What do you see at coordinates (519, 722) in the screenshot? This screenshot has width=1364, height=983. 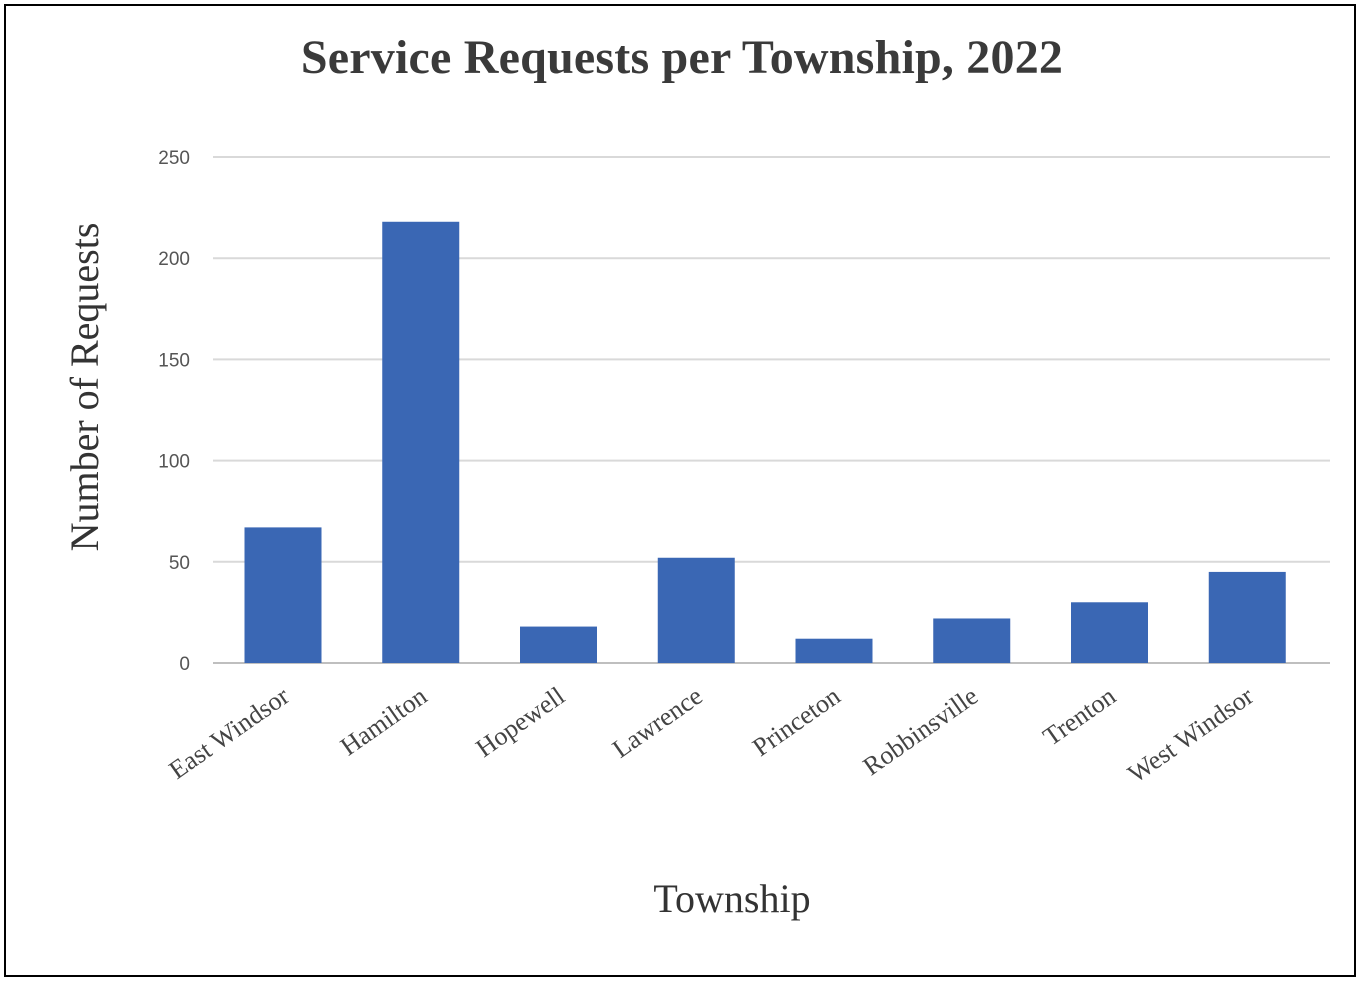 I see `x-tick-label: Hopewell` at bounding box center [519, 722].